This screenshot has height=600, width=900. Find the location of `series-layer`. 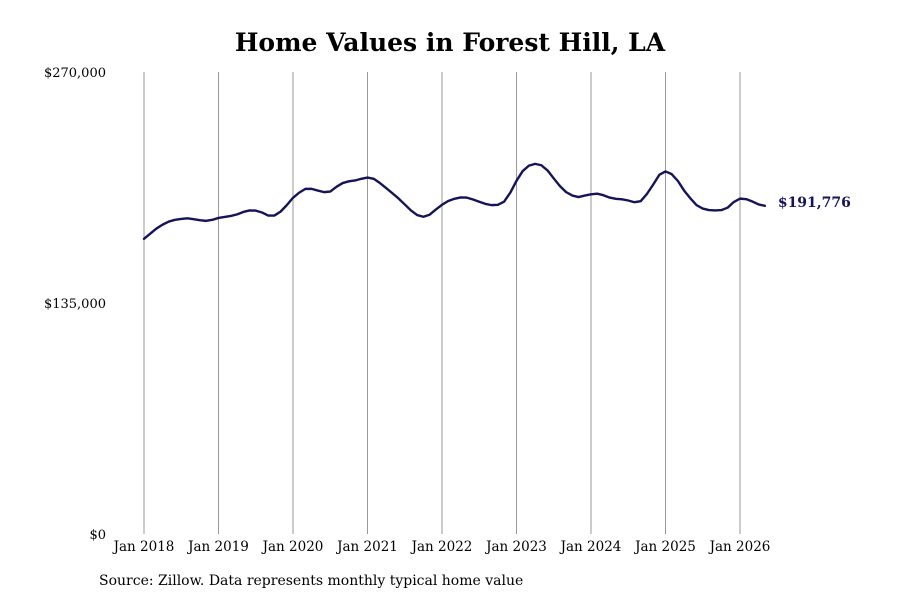

series-layer is located at coordinates (454, 201).